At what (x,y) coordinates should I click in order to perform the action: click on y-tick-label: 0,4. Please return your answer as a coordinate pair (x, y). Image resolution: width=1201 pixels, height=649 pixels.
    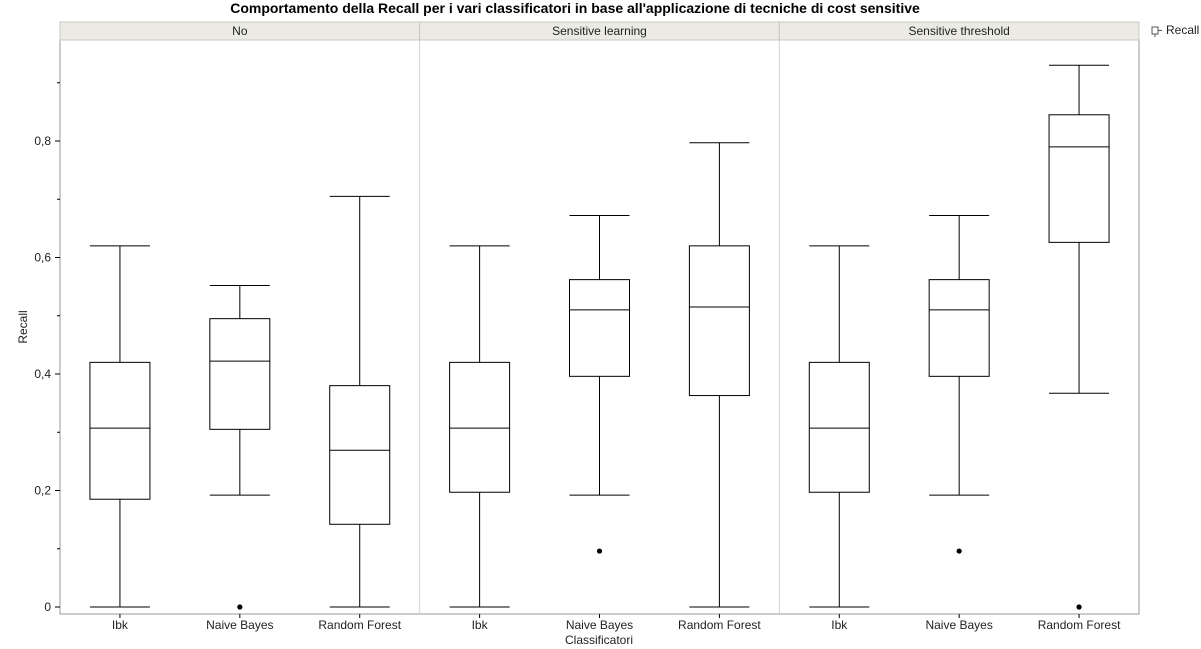
    Looking at the image, I should click on (42, 374).